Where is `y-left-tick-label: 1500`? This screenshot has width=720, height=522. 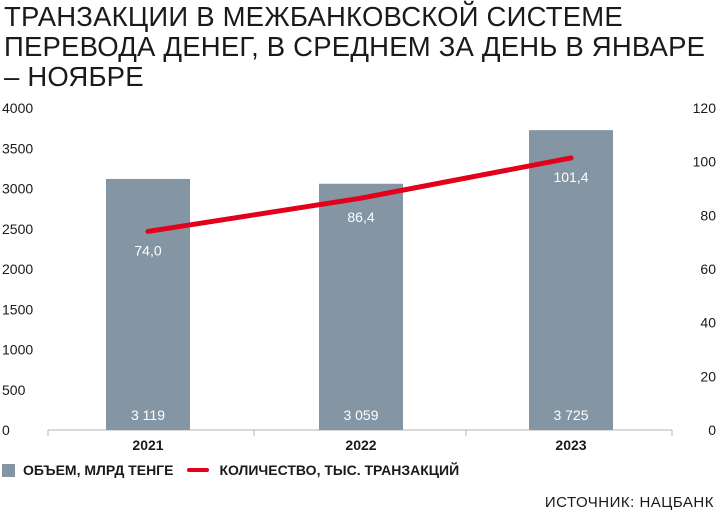
y-left-tick-label: 1500 is located at coordinates (17, 309).